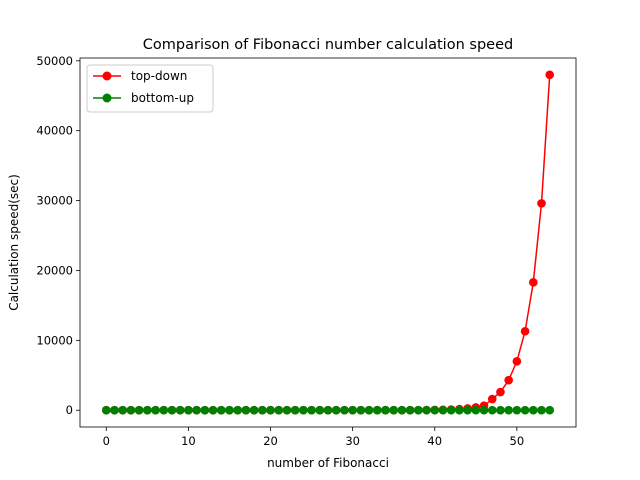  I want to click on x-tick-label: 20, so click(270, 441).